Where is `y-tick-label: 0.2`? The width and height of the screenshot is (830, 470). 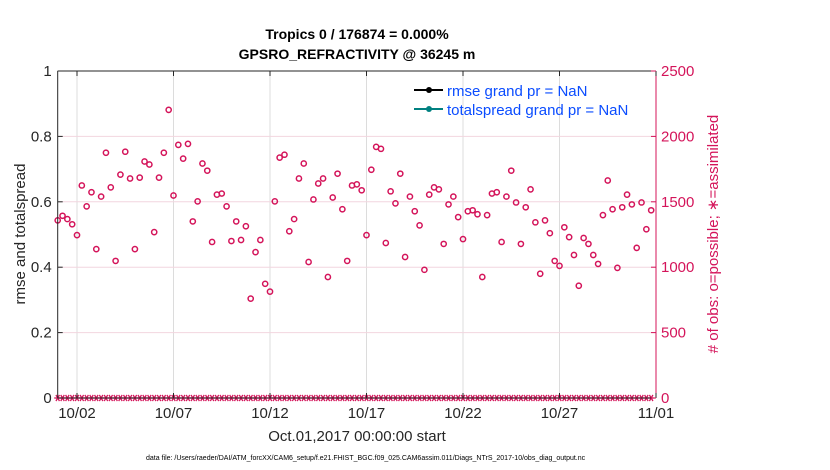
y-tick-label: 0.2 is located at coordinates (41, 333).